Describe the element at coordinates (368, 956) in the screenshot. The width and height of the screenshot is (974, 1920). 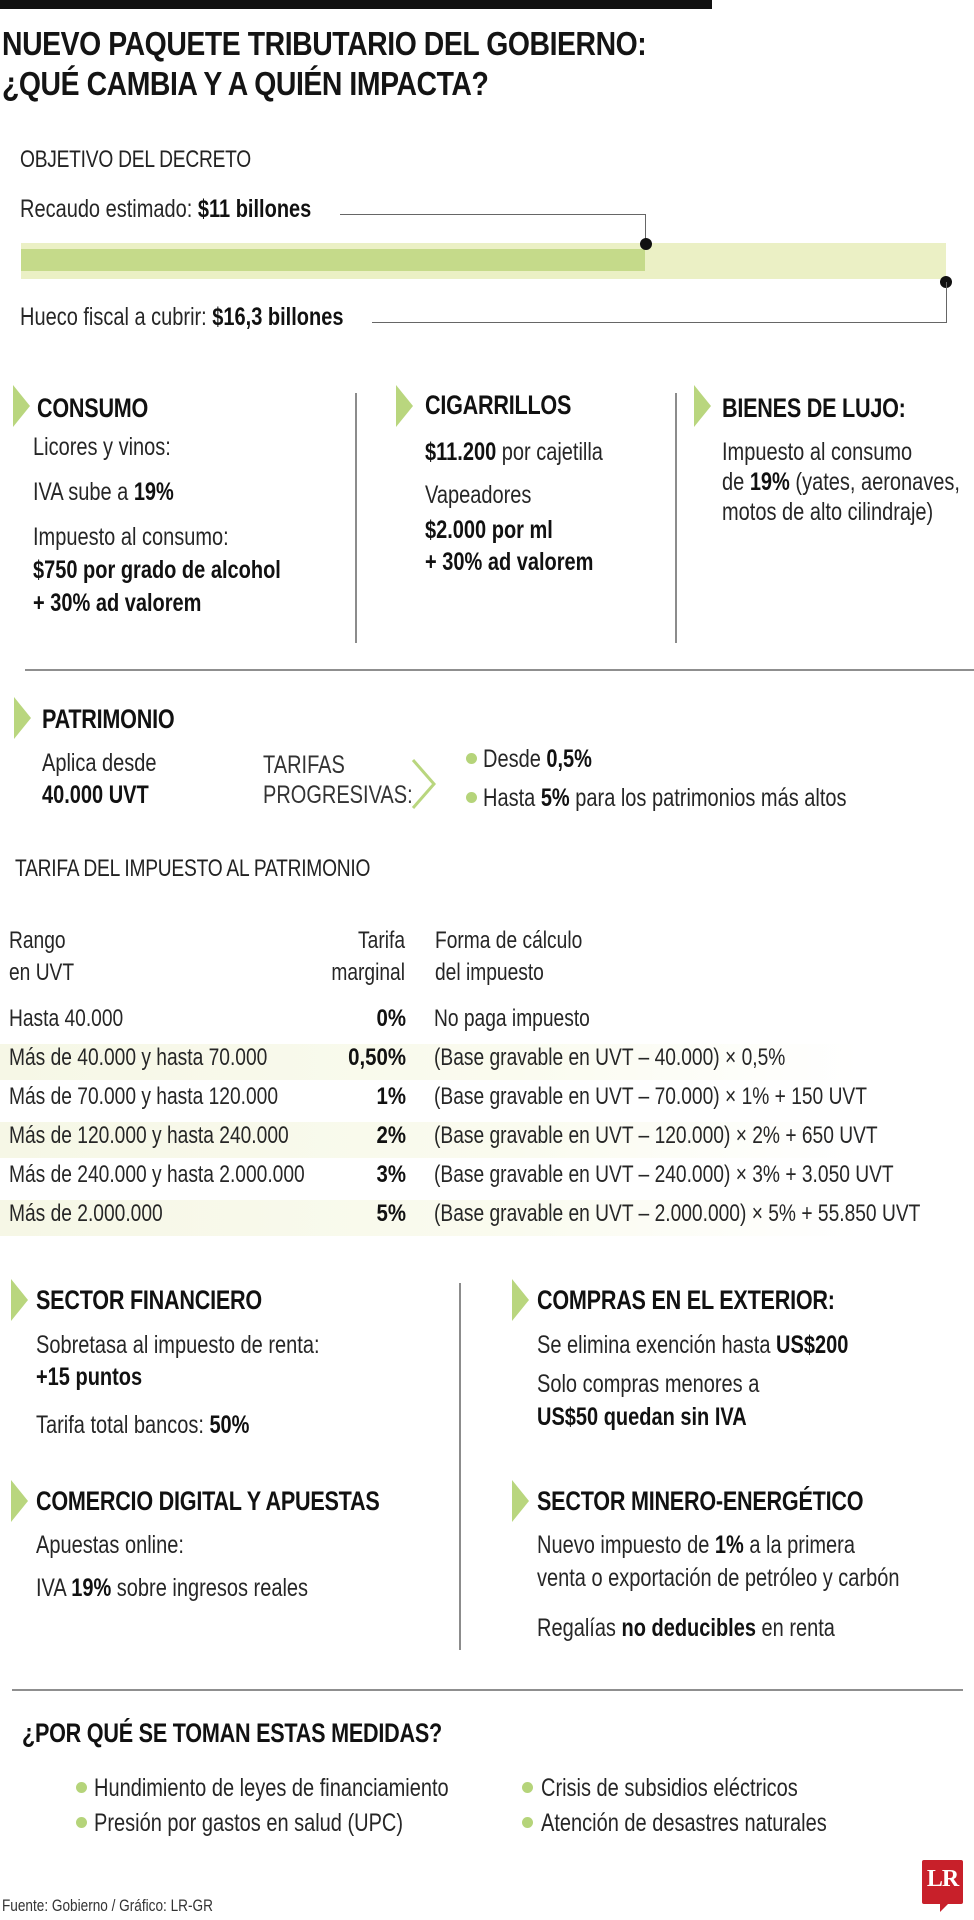
I see `col-header-tarifa: Tarifa marginal` at that location.